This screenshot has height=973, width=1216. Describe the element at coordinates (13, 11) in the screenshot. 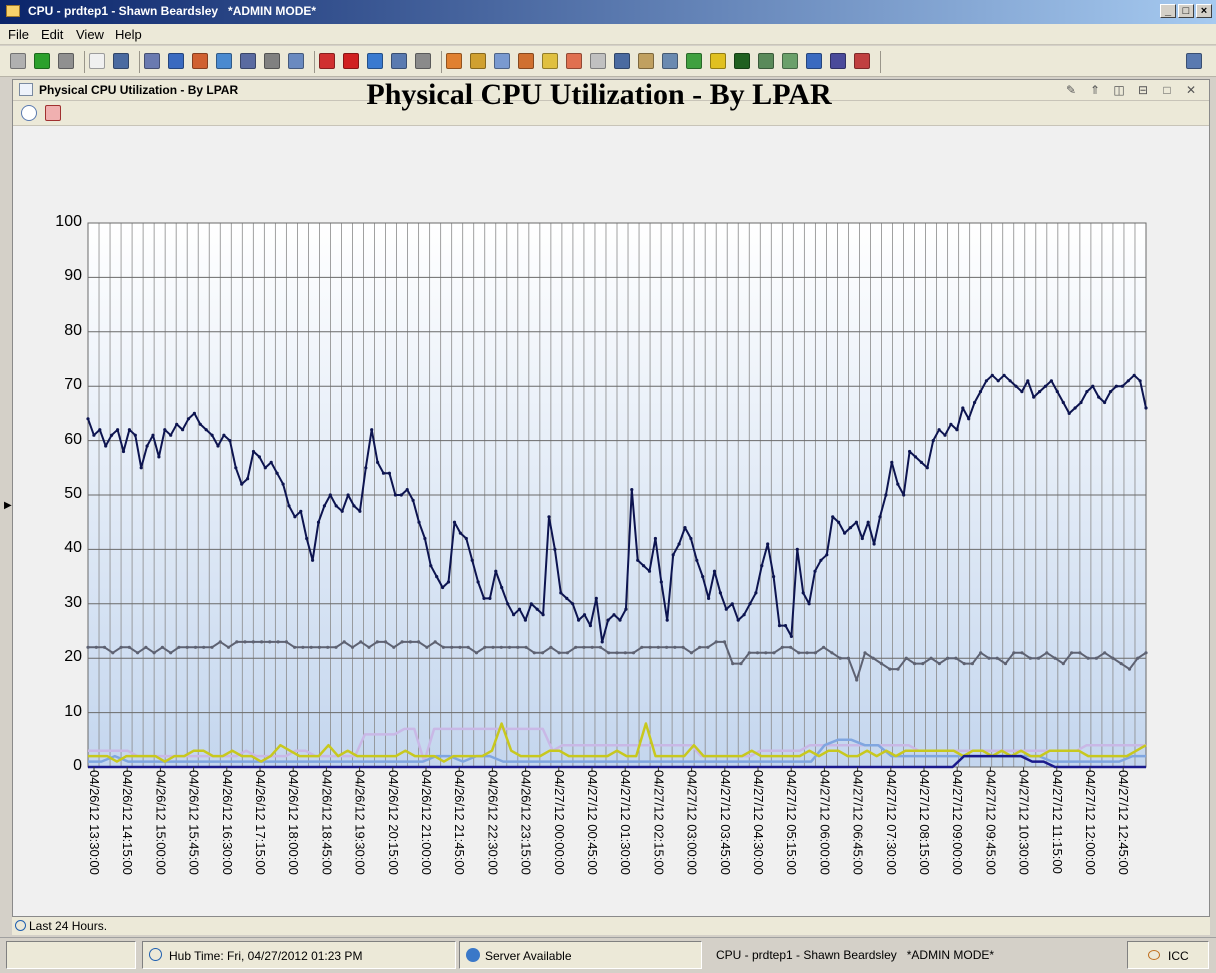

I see `folder-icon` at that location.